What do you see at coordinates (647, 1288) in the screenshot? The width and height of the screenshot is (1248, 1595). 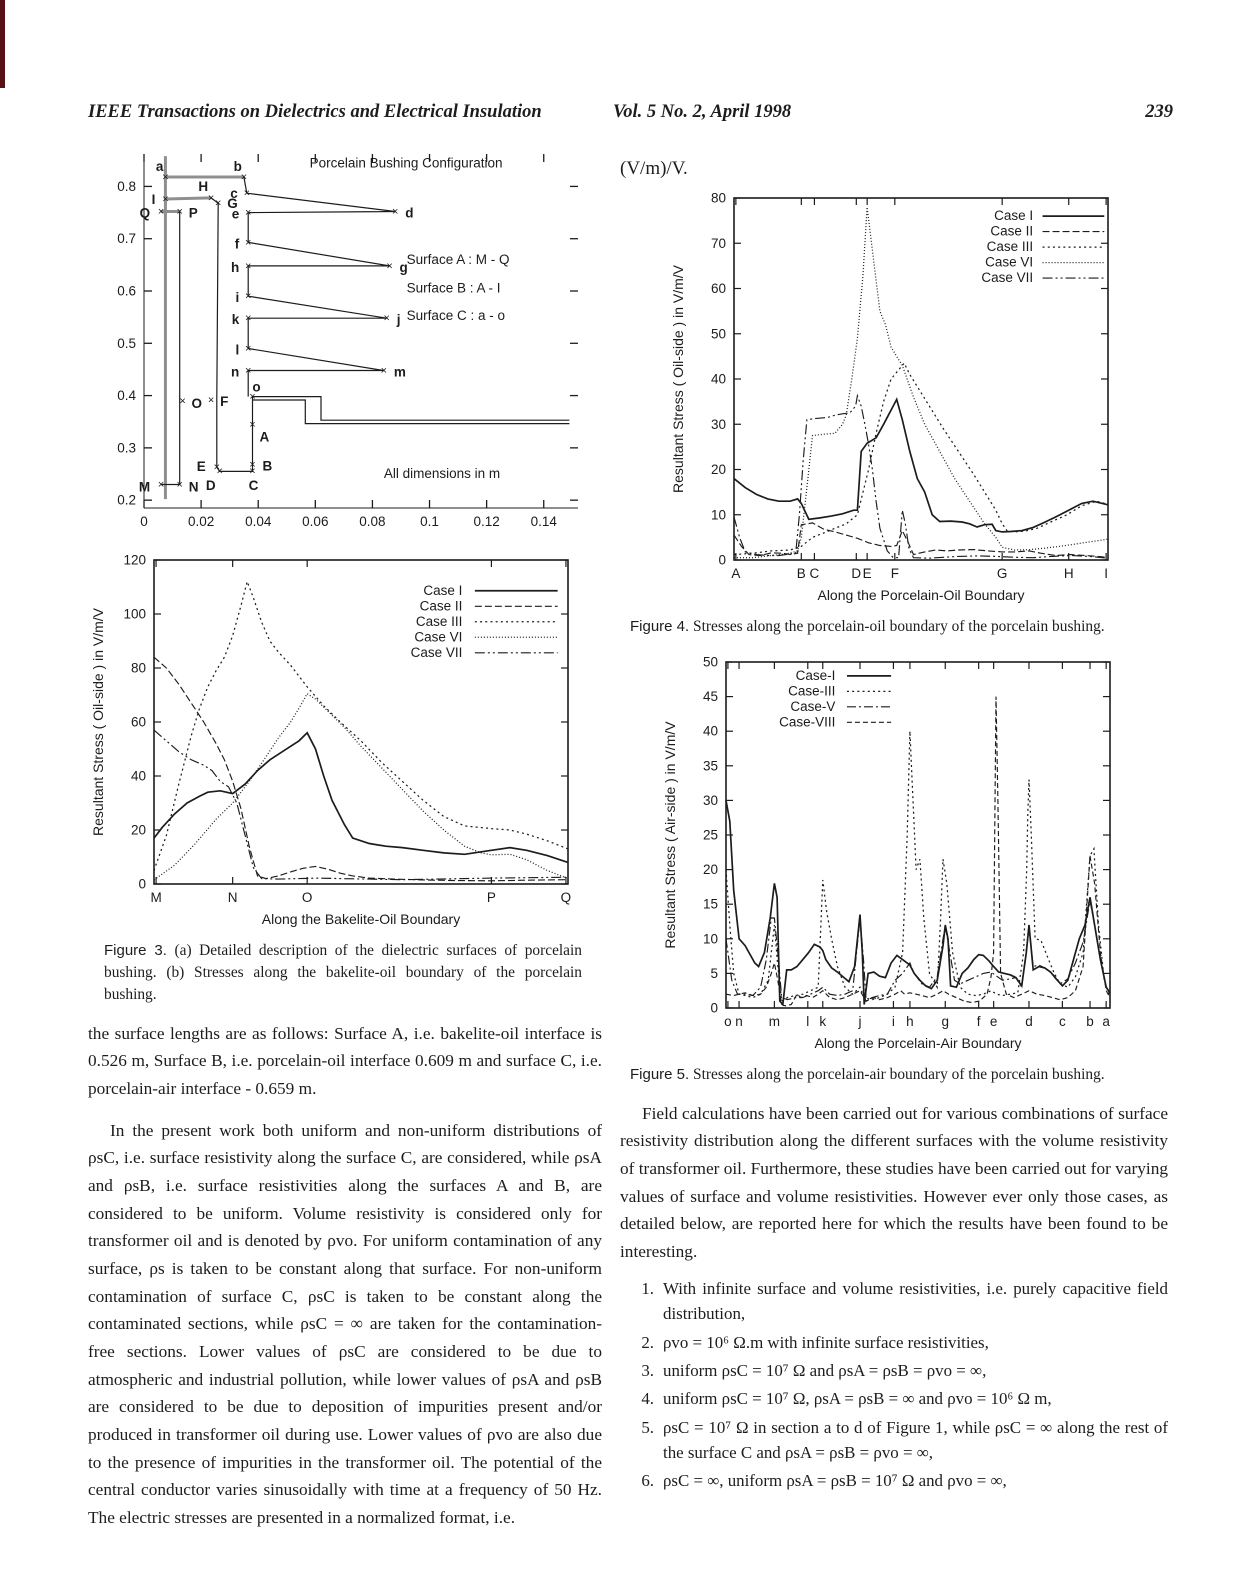 I see `list-item-number: 1.` at bounding box center [647, 1288].